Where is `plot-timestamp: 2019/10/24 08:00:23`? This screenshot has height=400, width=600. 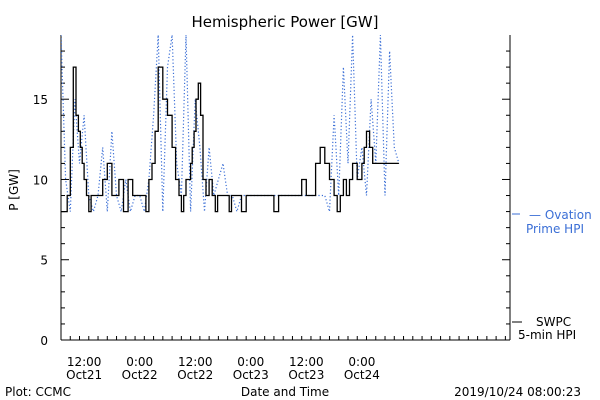
plot-timestamp: 2019/10/24 08:00:23 is located at coordinates (517, 392).